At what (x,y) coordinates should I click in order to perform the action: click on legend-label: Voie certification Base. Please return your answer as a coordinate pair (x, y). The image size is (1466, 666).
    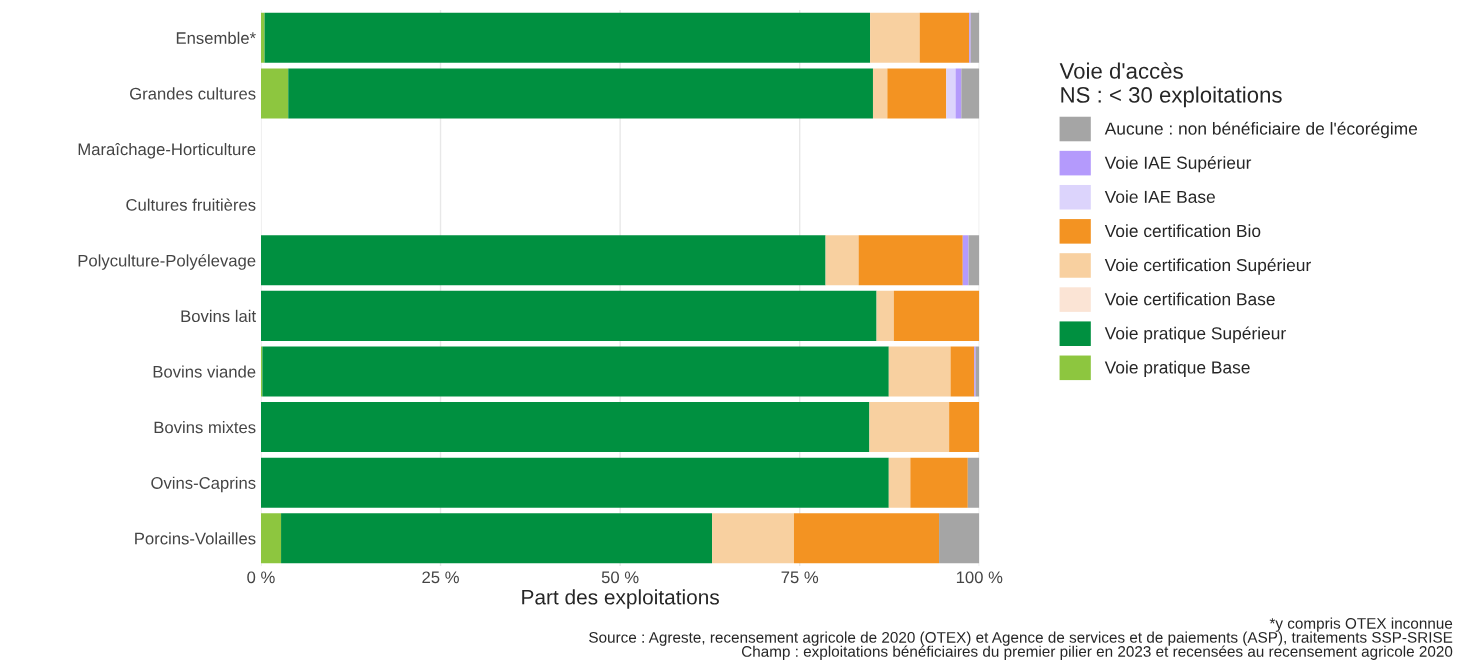
    Looking at the image, I should click on (1189, 299).